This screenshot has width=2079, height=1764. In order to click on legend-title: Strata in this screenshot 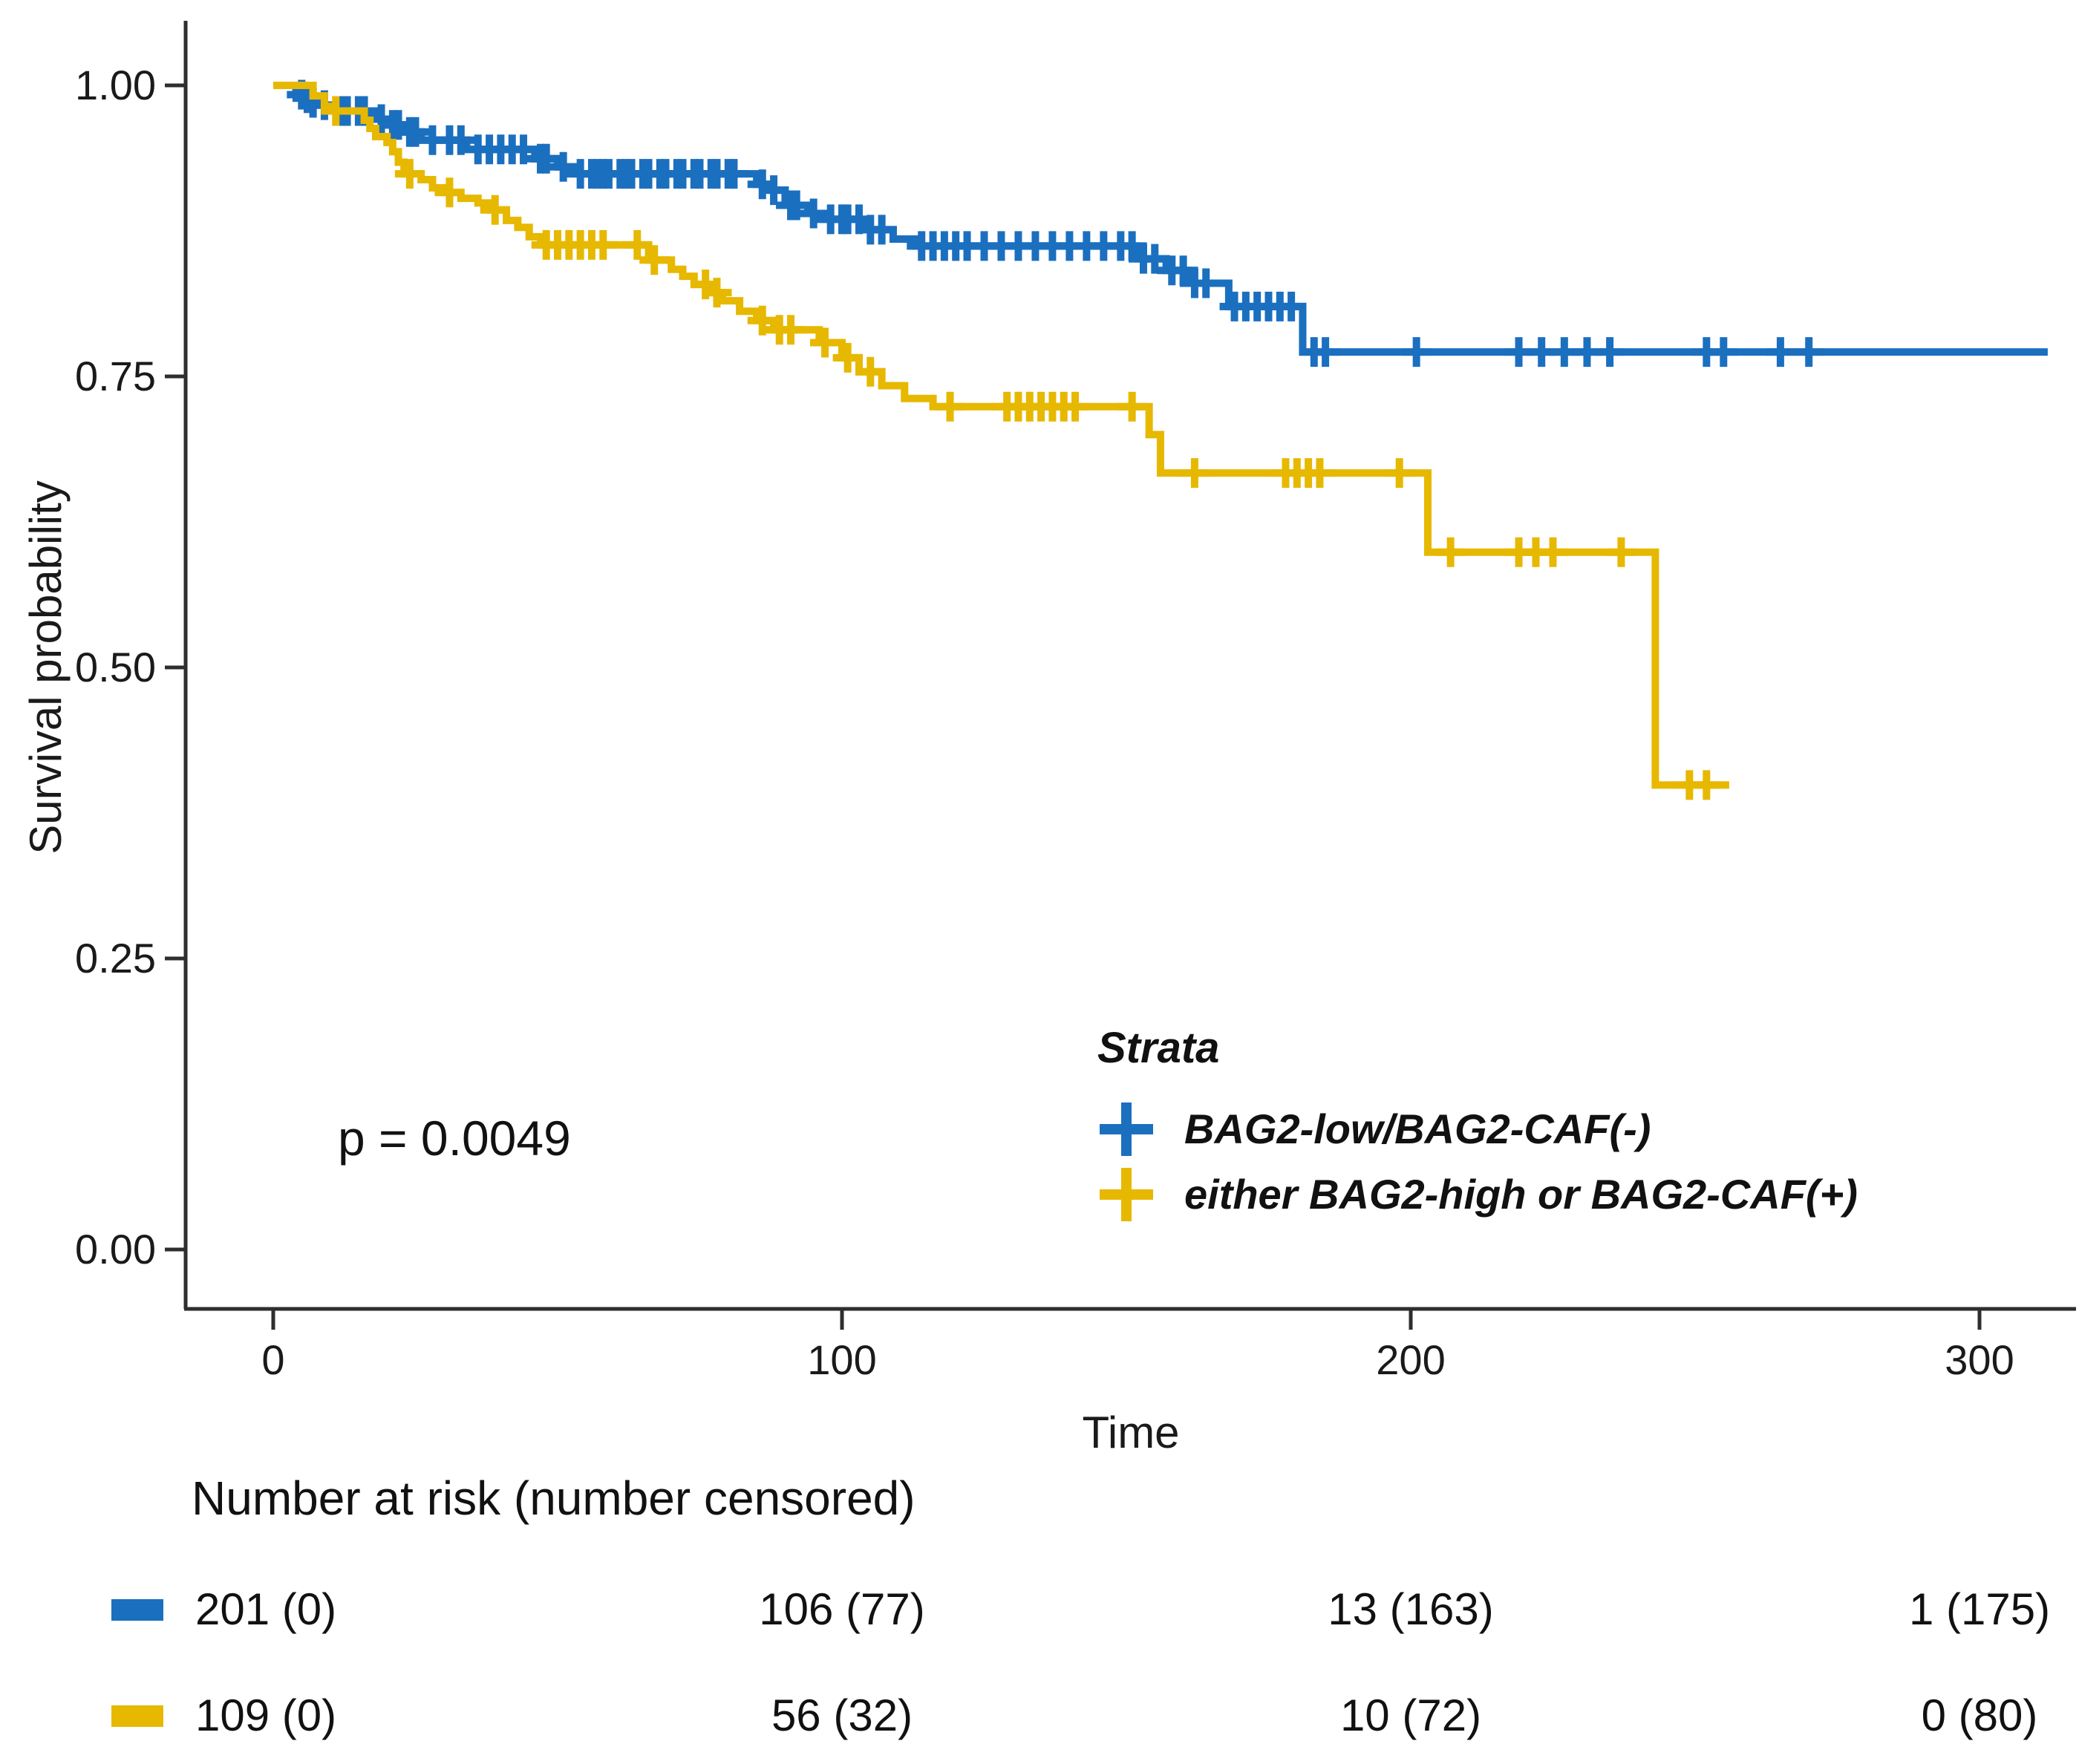, I will do `click(1158, 1048)`.